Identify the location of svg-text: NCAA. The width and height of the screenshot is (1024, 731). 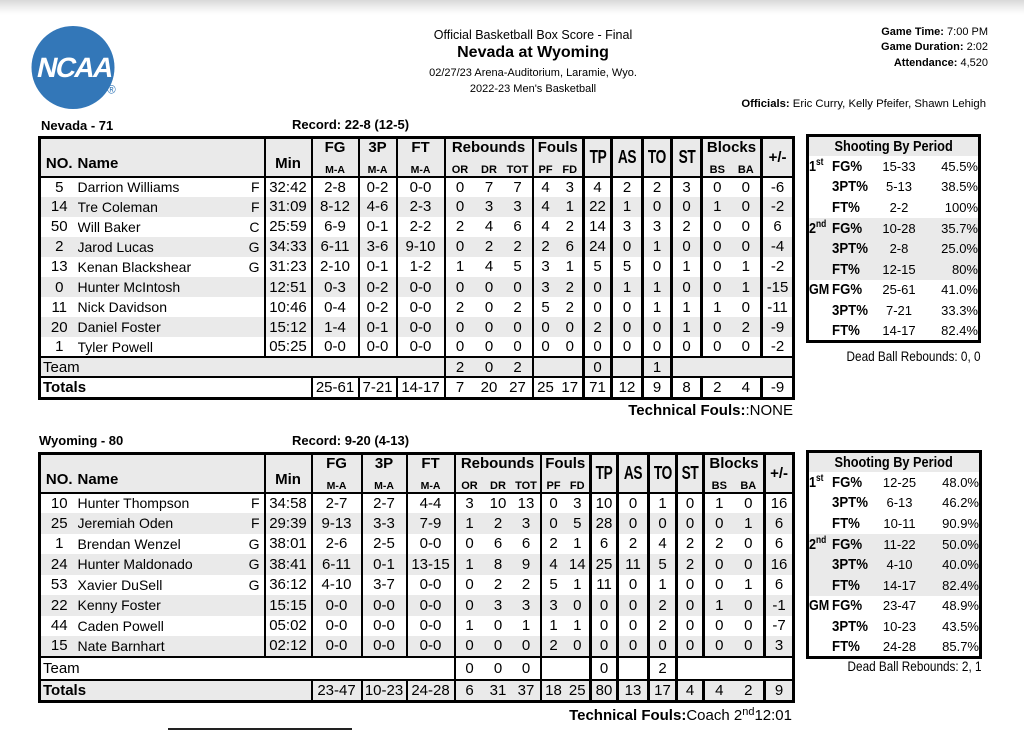
(75, 67).